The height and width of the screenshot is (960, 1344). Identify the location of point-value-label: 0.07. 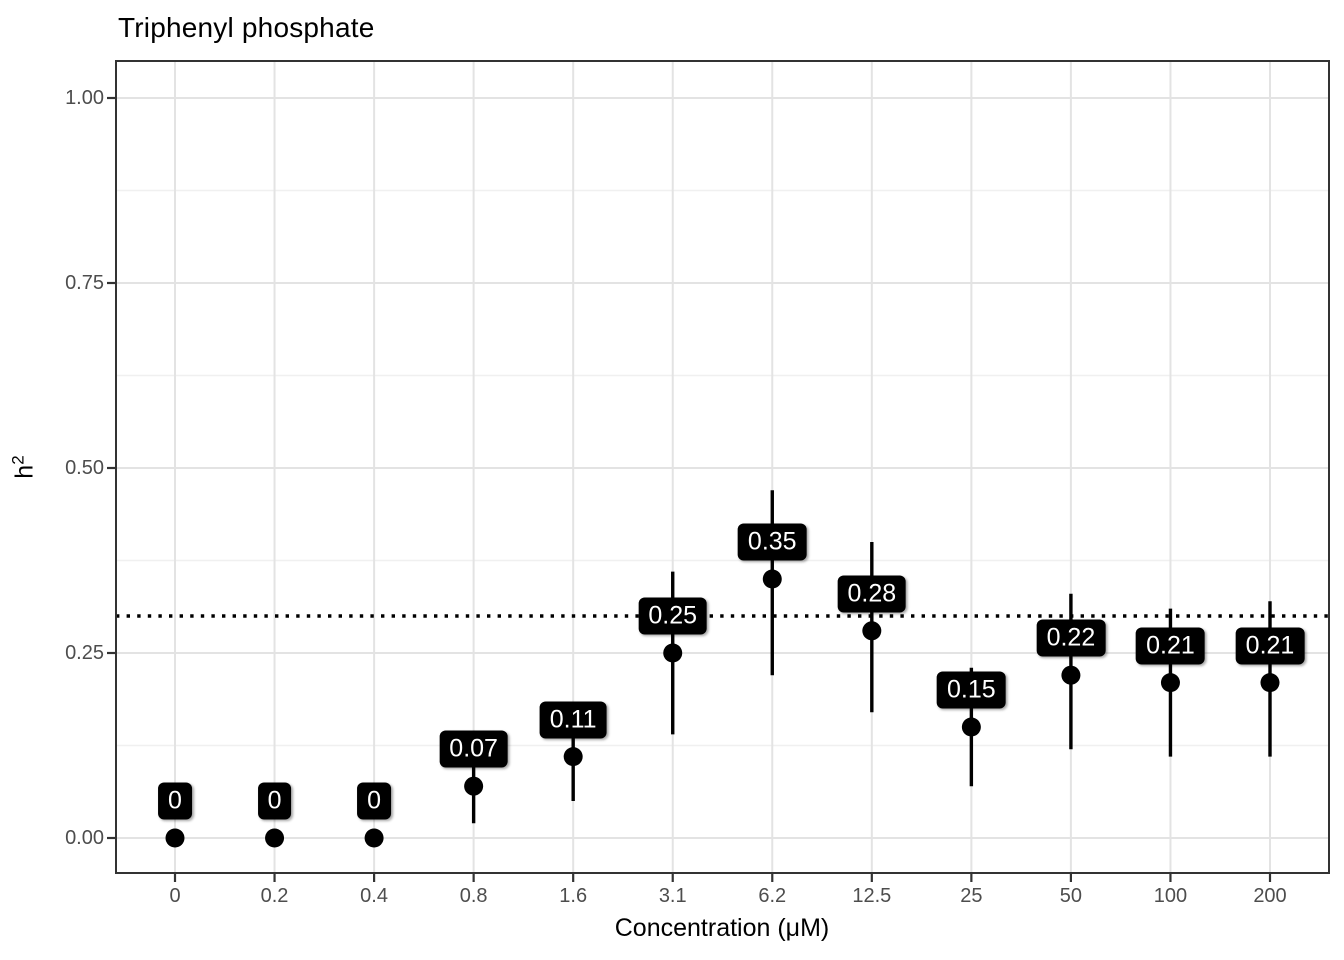
(473, 749).